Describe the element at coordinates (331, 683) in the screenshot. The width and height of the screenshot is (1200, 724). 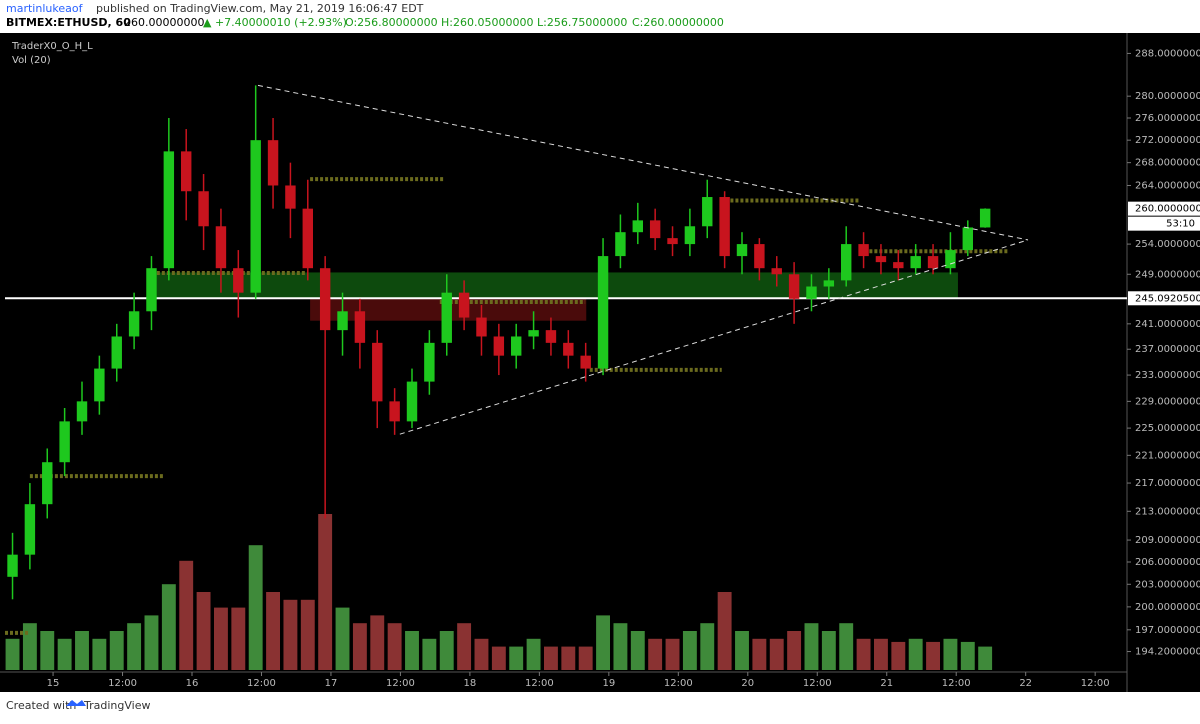
I see `x-tick-label: 17` at that location.